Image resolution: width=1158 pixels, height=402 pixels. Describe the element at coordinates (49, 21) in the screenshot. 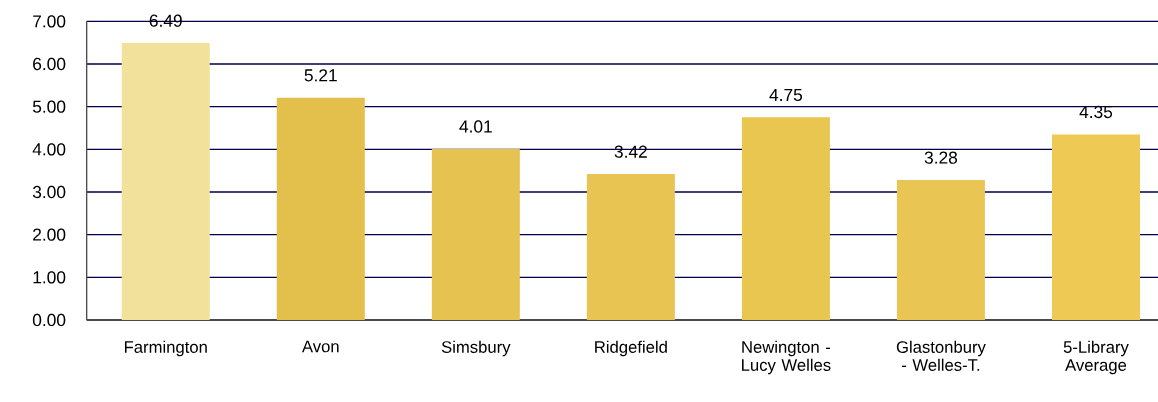

I see `y-tick-label: 7.00` at that location.